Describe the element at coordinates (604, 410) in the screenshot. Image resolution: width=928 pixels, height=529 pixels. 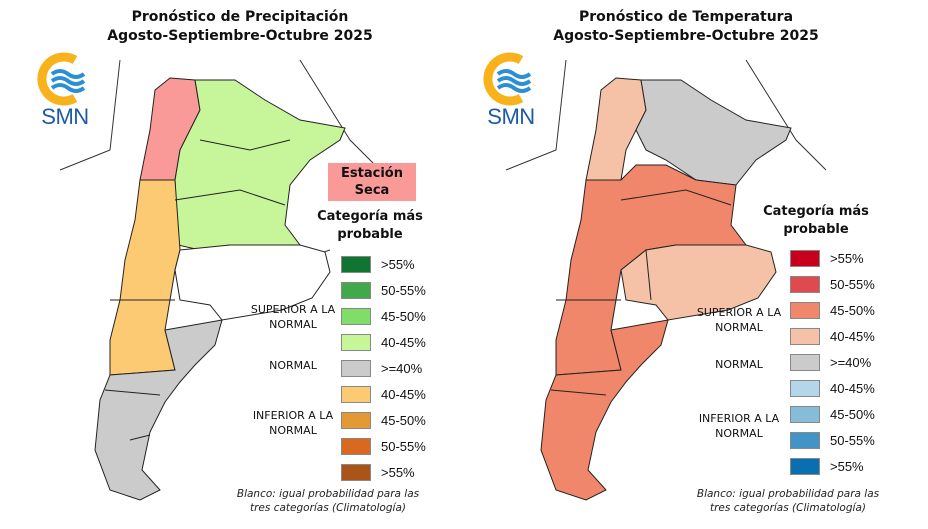
I see `region-above-45-50-south` at that location.